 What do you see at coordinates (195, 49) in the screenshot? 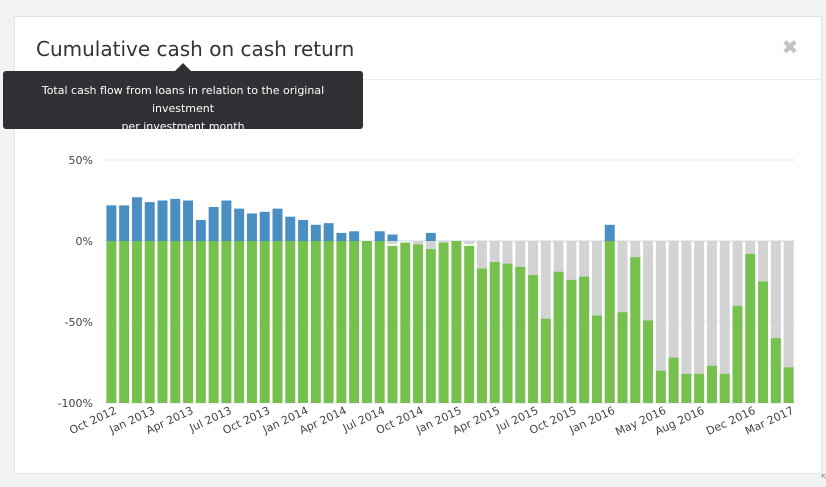
I see `widget-title: Cumulative cash on cash return` at bounding box center [195, 49].